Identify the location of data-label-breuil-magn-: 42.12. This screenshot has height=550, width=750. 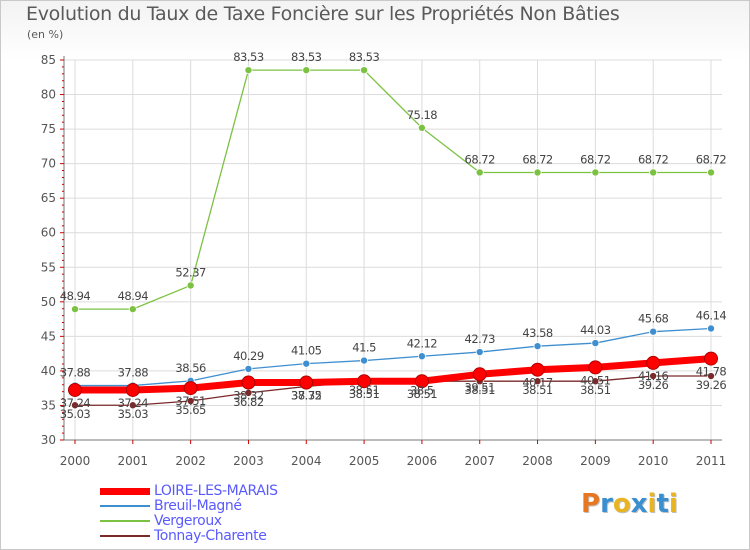
(422, 343).